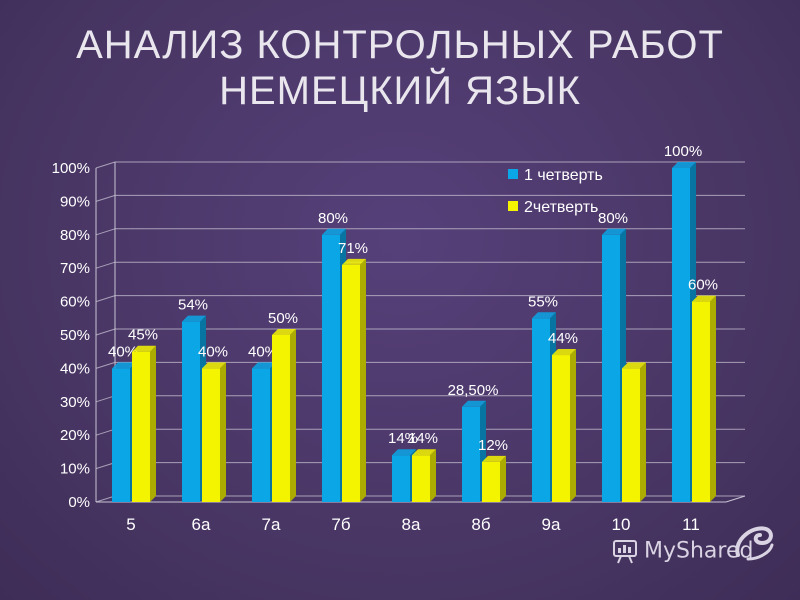 The image size is (800, 600). I want to click on x-tick-label: 6а, so click(201, 524).